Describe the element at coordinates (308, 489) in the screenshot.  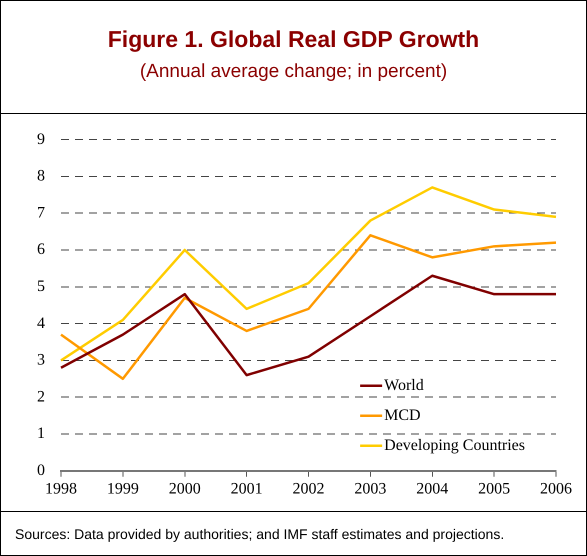
I see `x-tick-label: 2002` at that location.